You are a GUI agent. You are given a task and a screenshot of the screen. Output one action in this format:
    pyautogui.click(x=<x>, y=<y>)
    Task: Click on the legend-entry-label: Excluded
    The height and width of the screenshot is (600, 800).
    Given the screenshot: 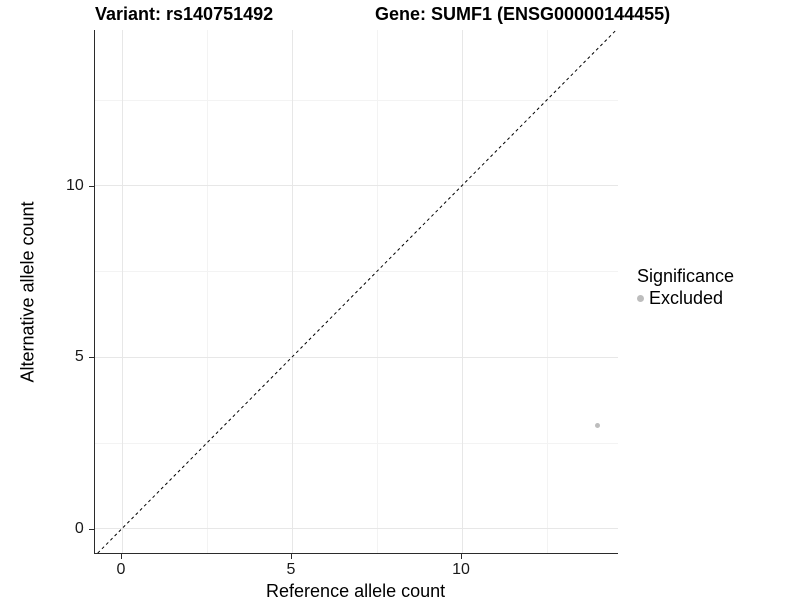 What is the action you would take?
    pyautogui.click(x=686, y=298)
    